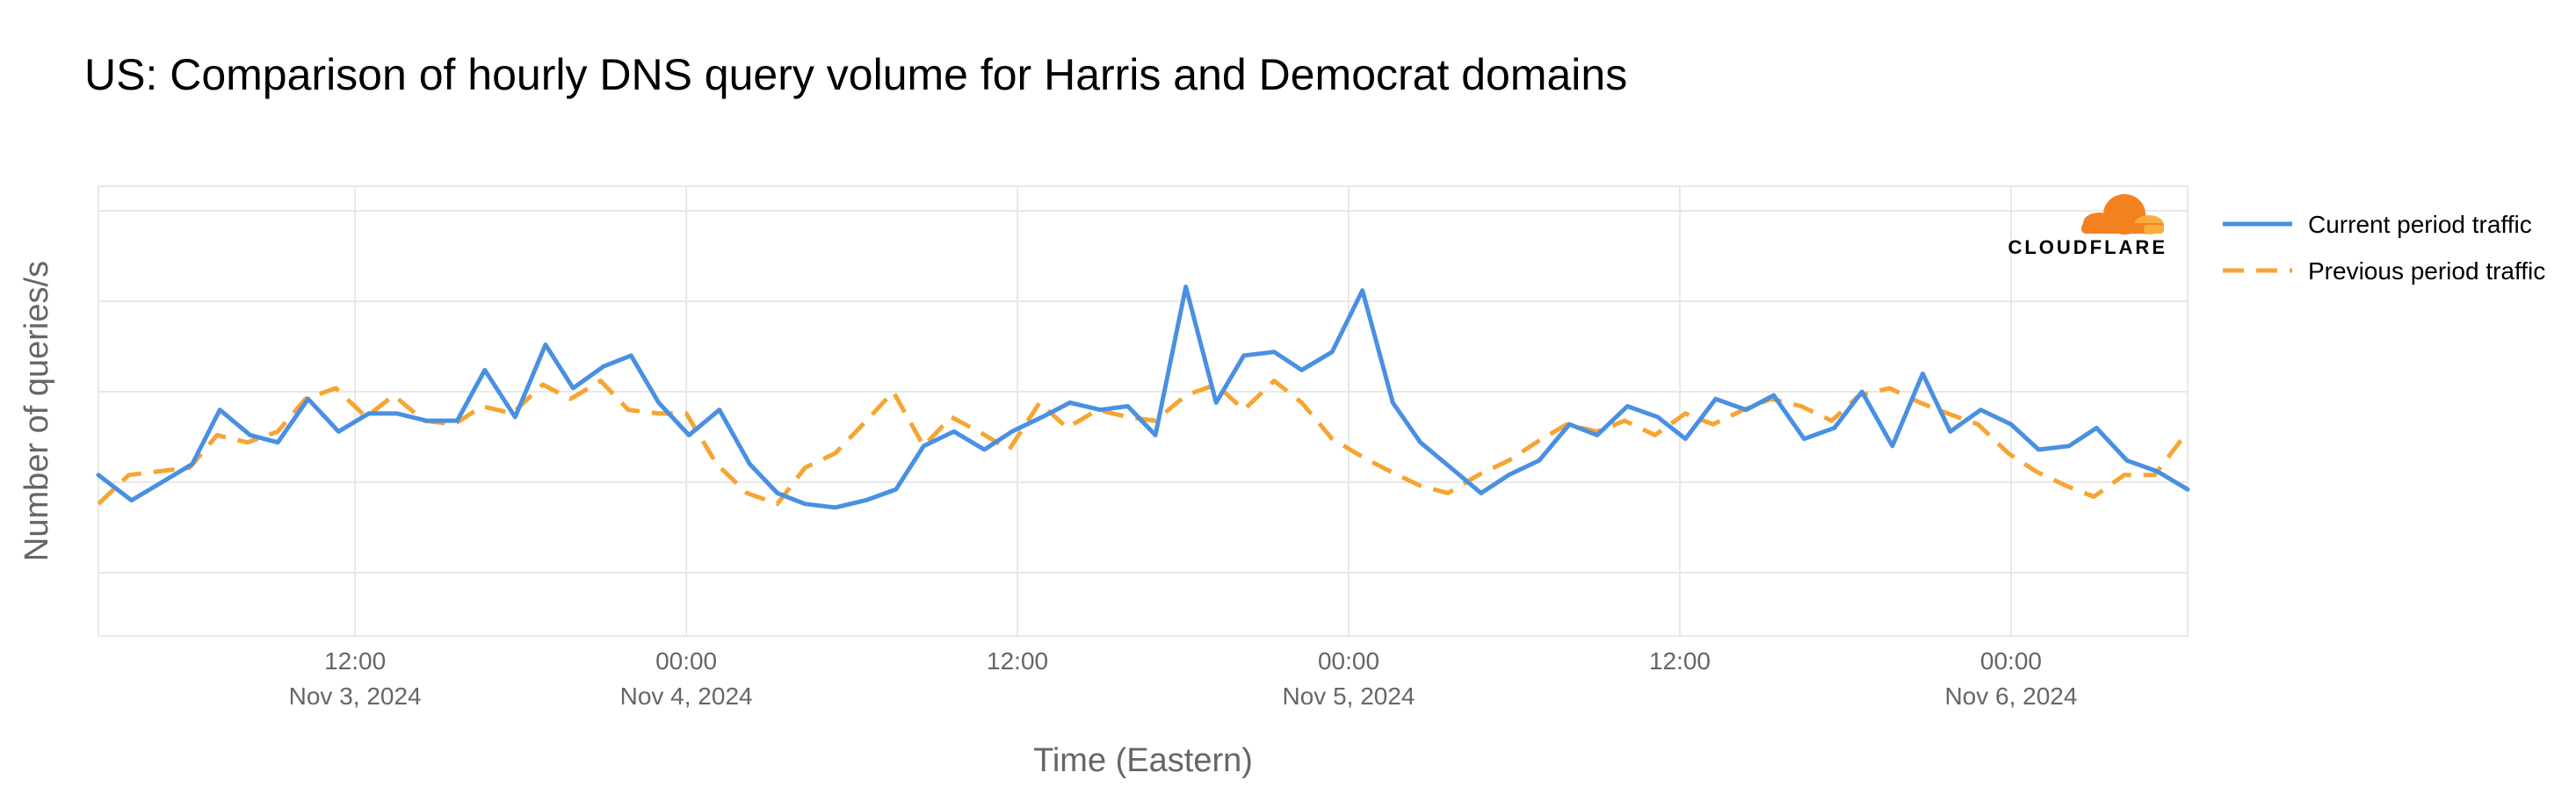 The width and height of the screenshot is (2576, 787). Describe the element at coordinates (1143, 760) in the screenshot. I see `x-axis-title: Time (Eastern)` at that location.